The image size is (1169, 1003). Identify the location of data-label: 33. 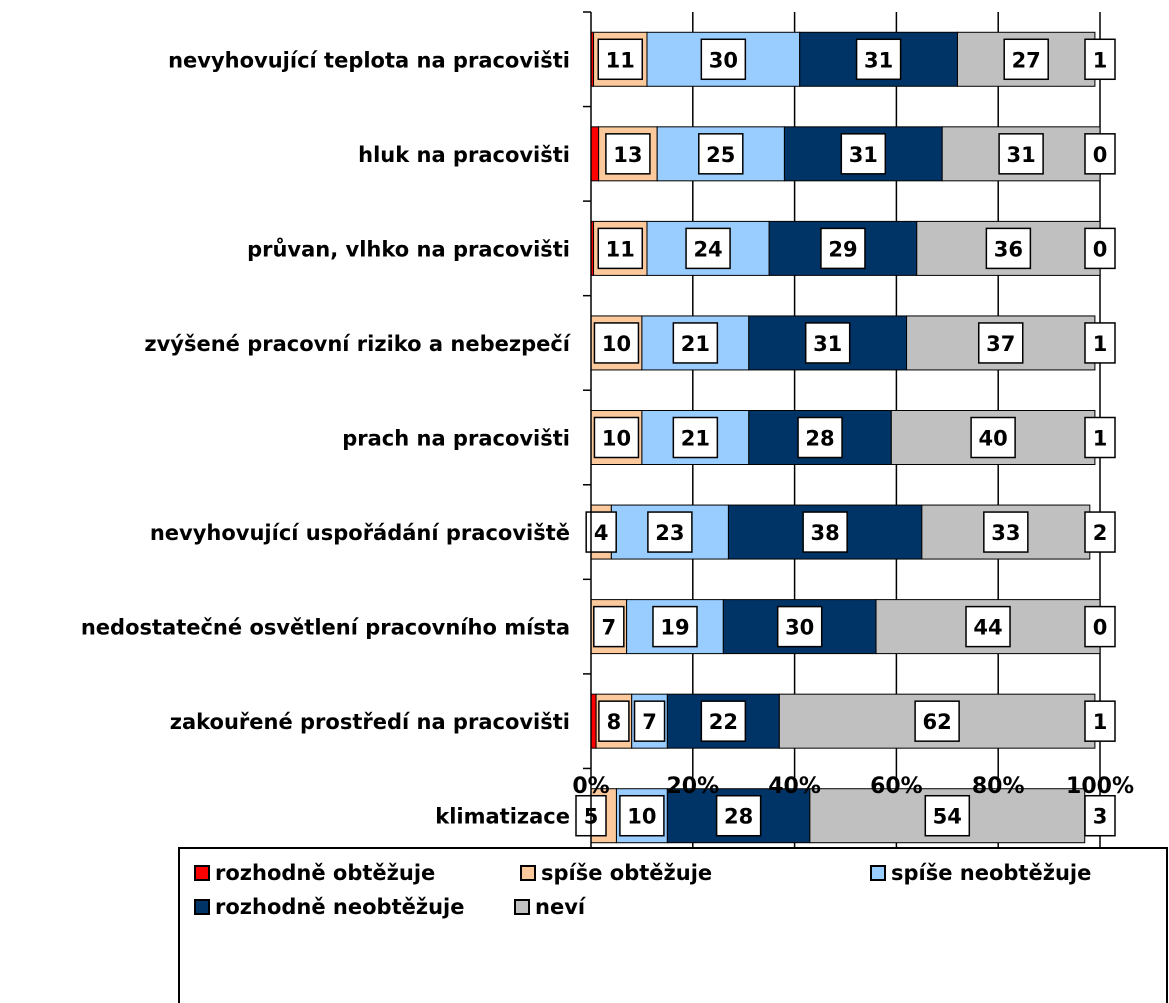
(1005, 533).